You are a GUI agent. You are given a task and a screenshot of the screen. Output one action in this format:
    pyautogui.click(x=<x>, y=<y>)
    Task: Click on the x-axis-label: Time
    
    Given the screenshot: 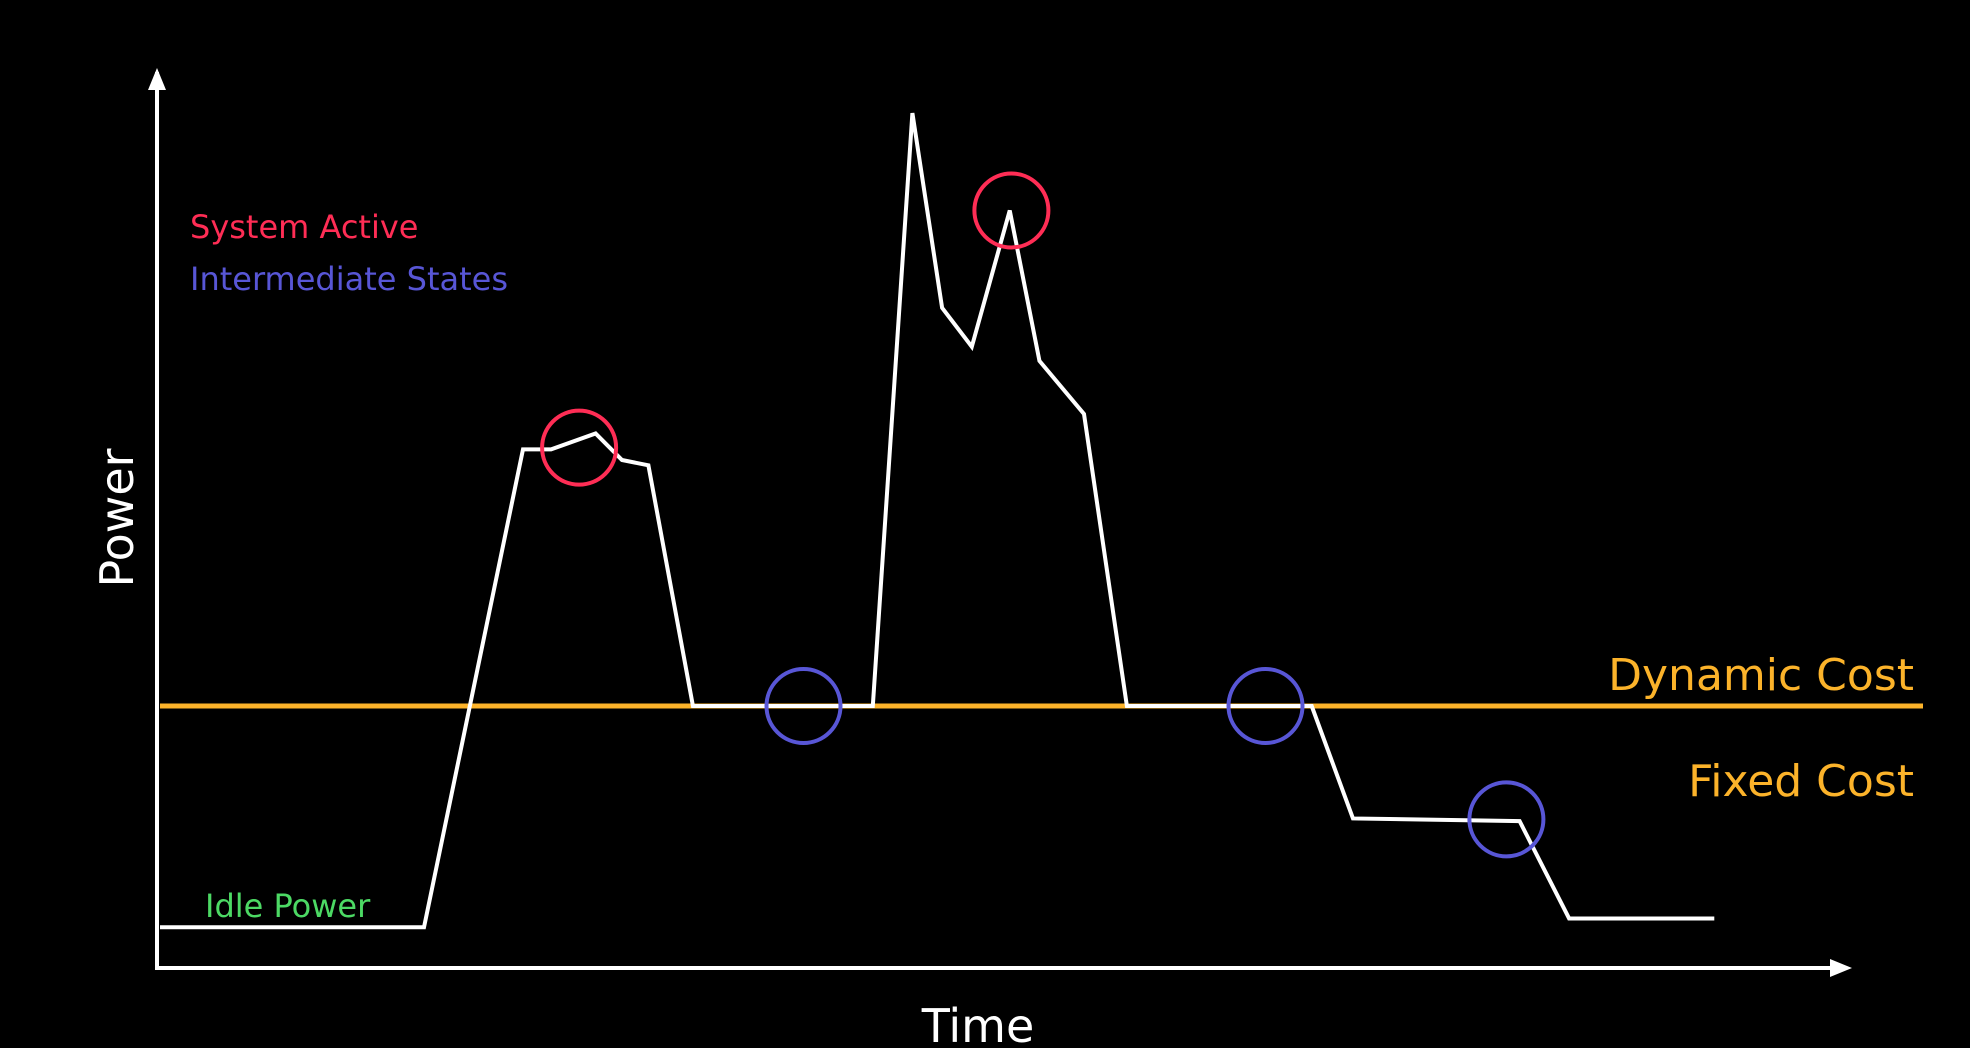 What is the action you would take?
    pyautogui.click(x=978, y=1023)
    